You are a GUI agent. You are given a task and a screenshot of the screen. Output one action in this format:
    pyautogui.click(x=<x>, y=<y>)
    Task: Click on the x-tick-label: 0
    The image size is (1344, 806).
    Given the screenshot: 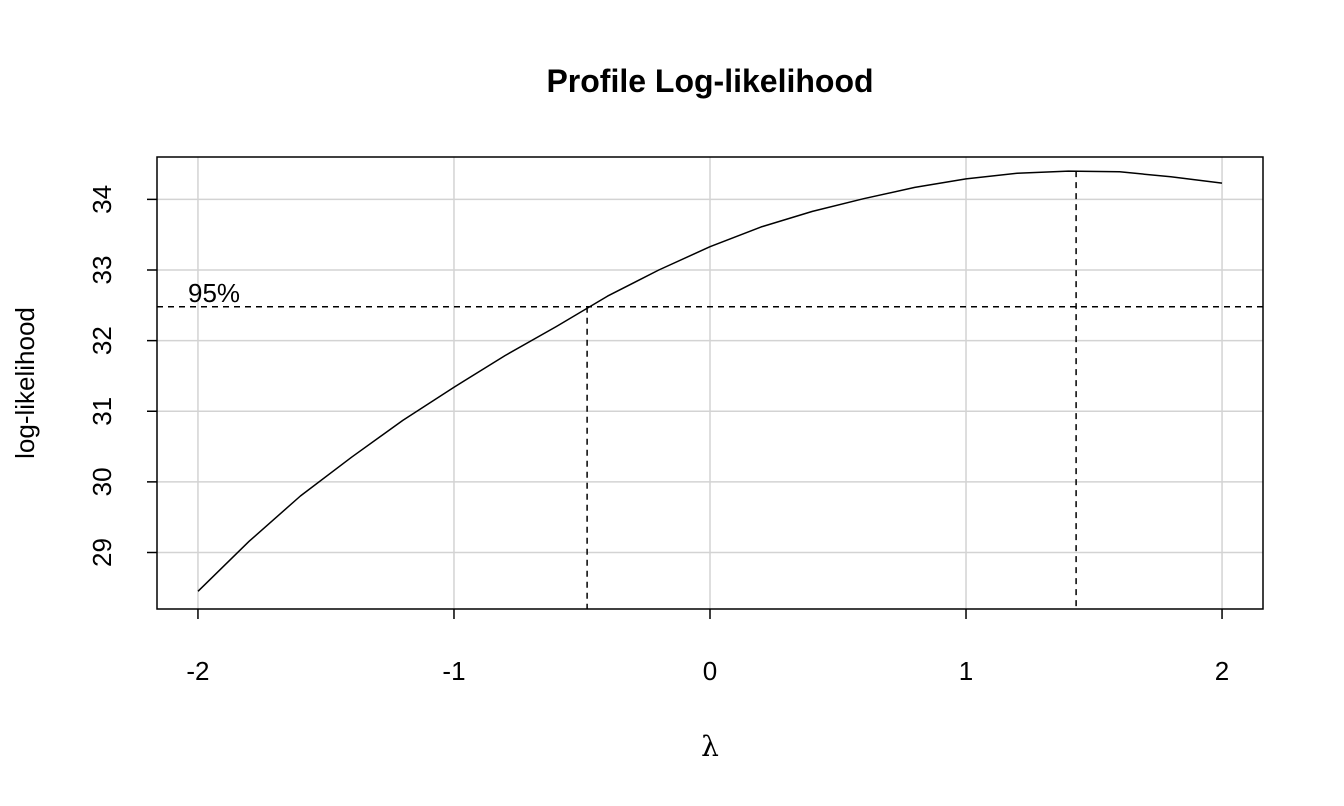 What is the action you would take?
    pyautogui.click(x=710, y=671)
    